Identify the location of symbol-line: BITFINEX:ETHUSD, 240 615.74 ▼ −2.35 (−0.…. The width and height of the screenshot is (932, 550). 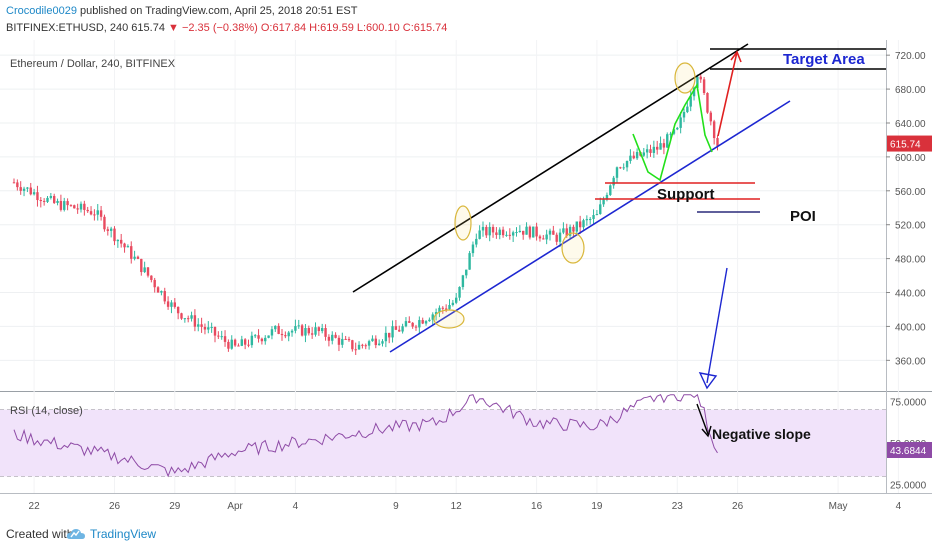
(226, 28).